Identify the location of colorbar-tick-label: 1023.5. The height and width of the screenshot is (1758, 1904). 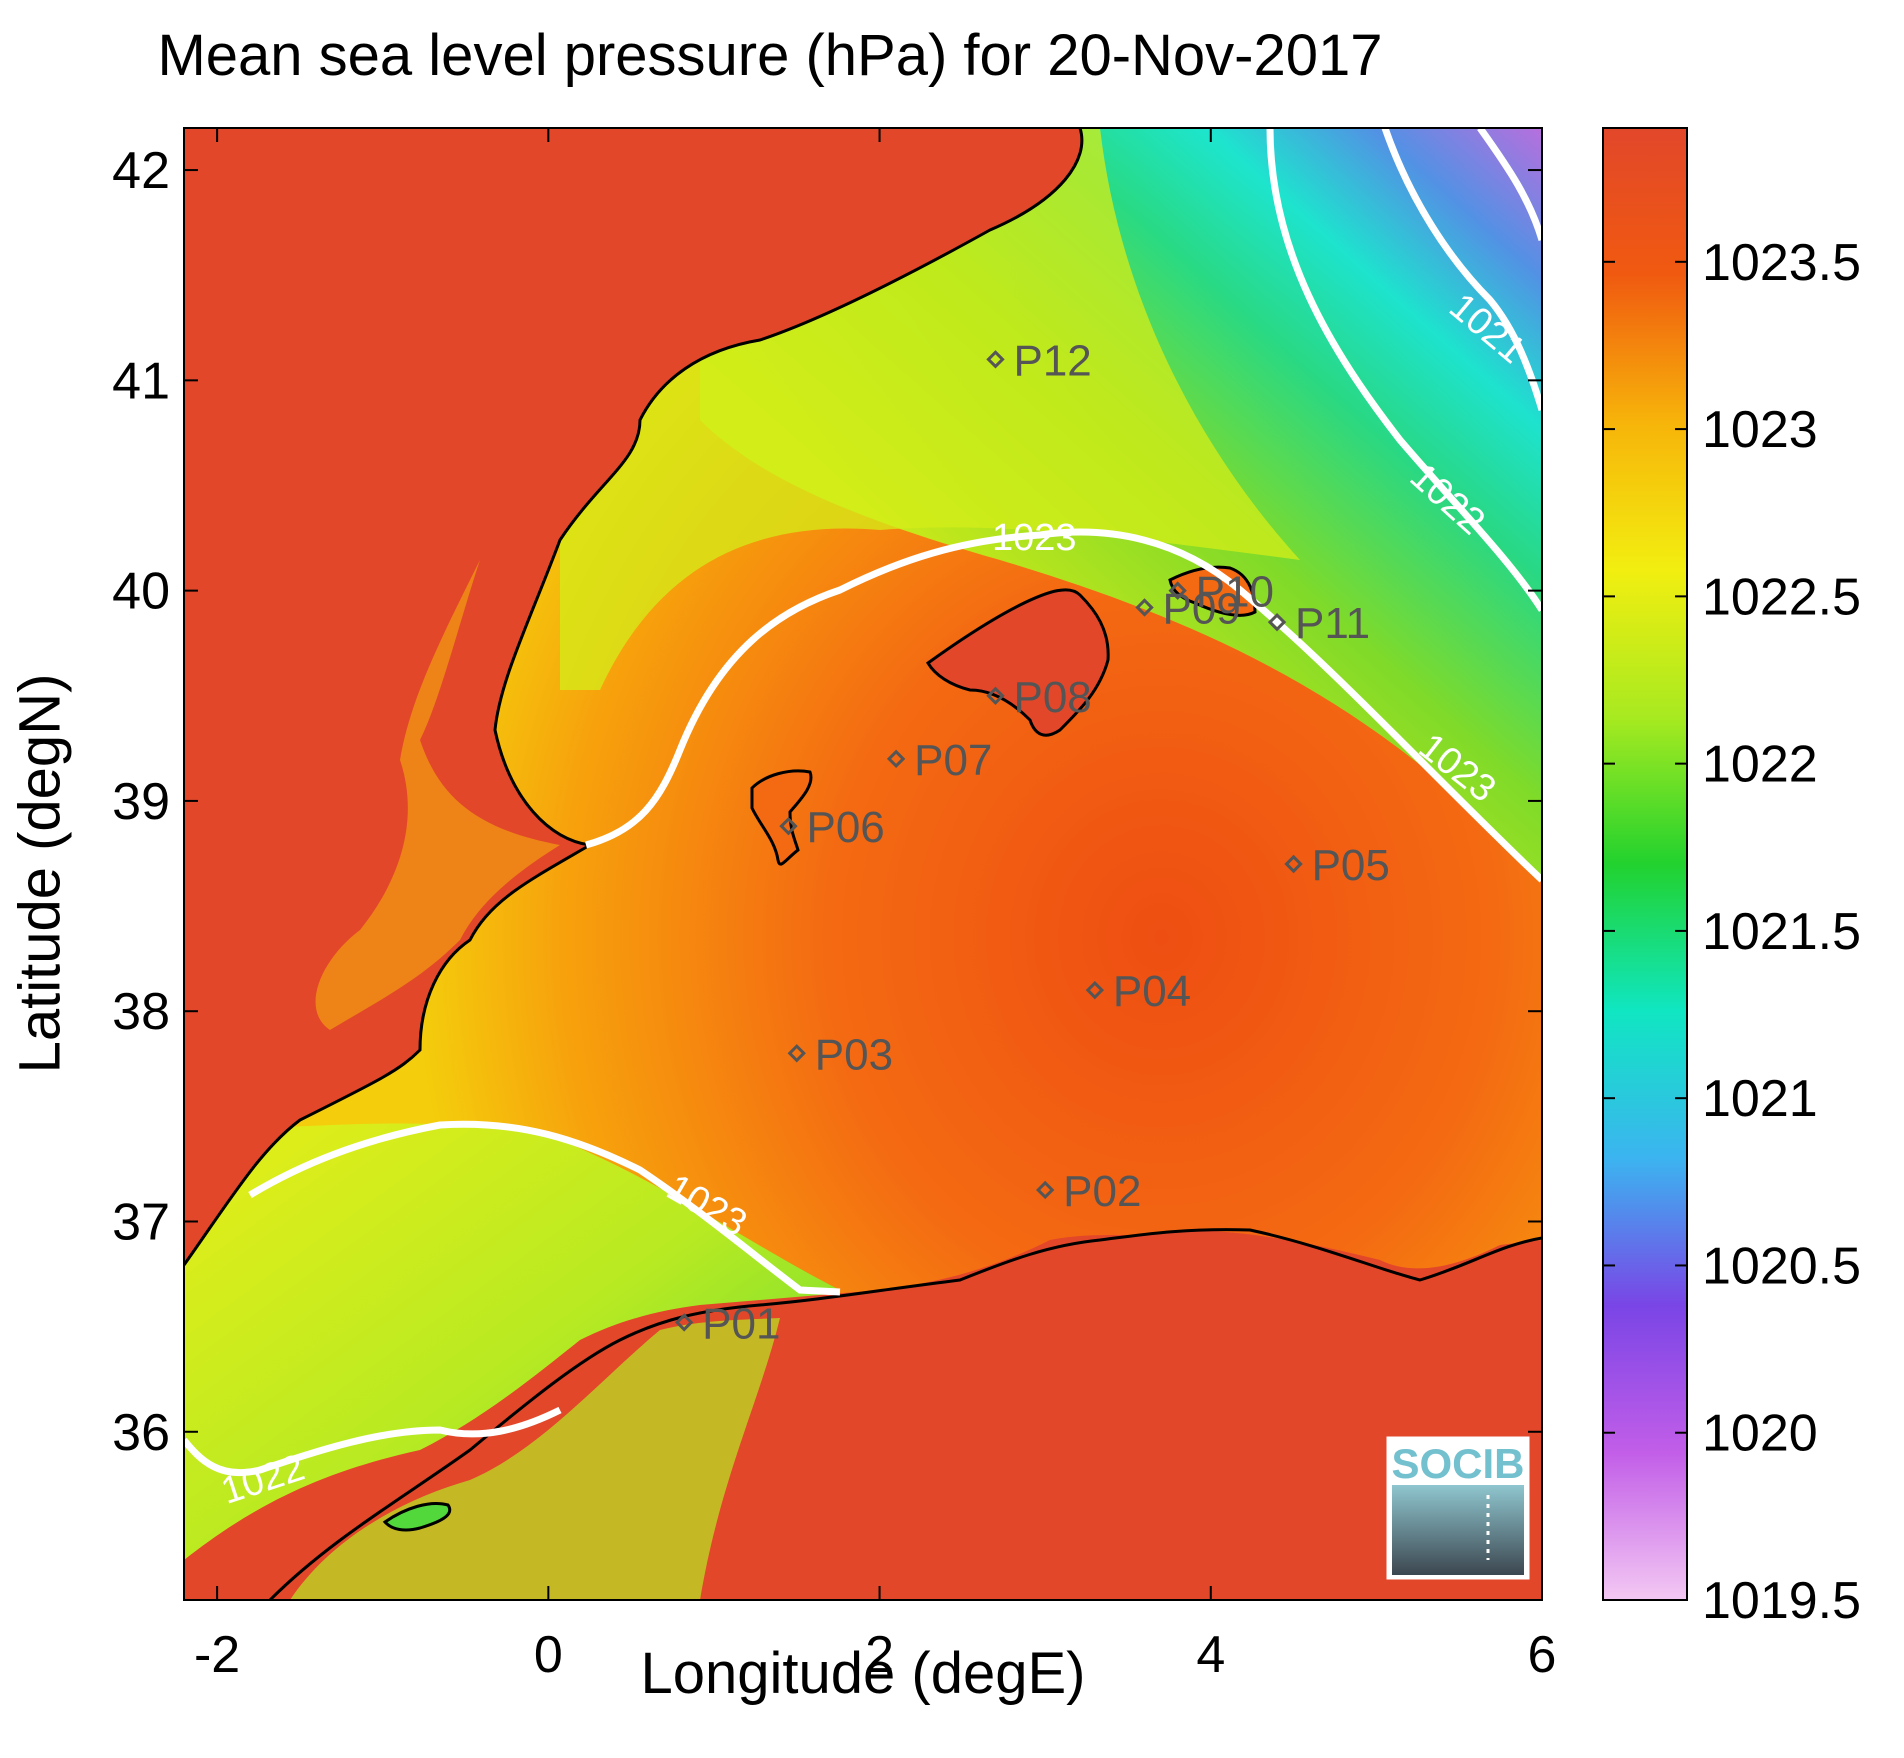
(1781, 263).